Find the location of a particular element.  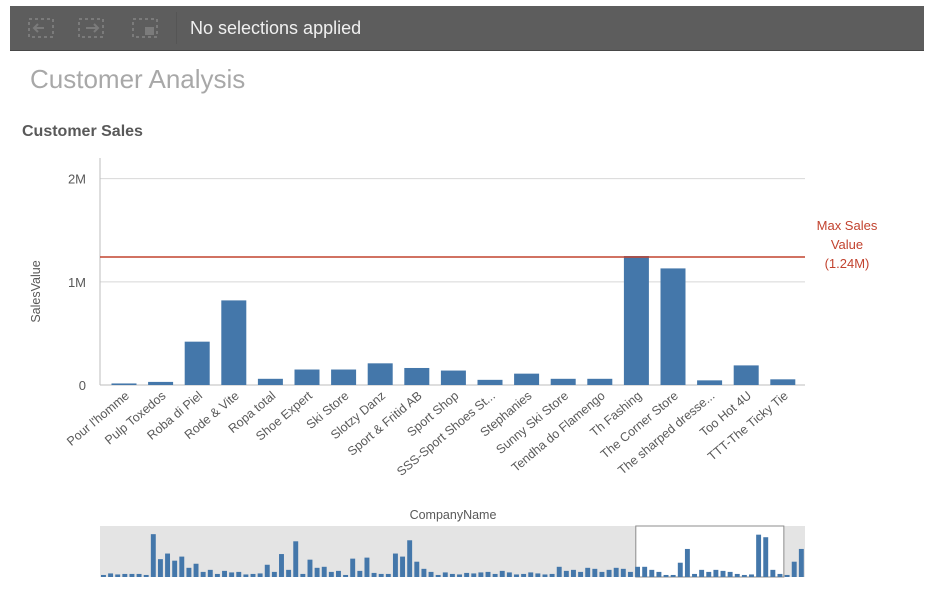

selection-toolbar: No selections applied is located at coordinates (467, 28).